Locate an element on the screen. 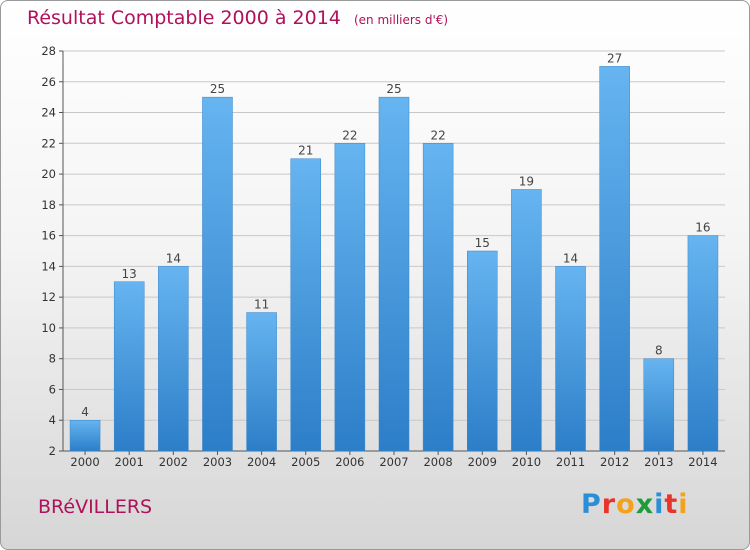 The image size is (750, 550). bar-2014 is located at coordinates (703, 343).